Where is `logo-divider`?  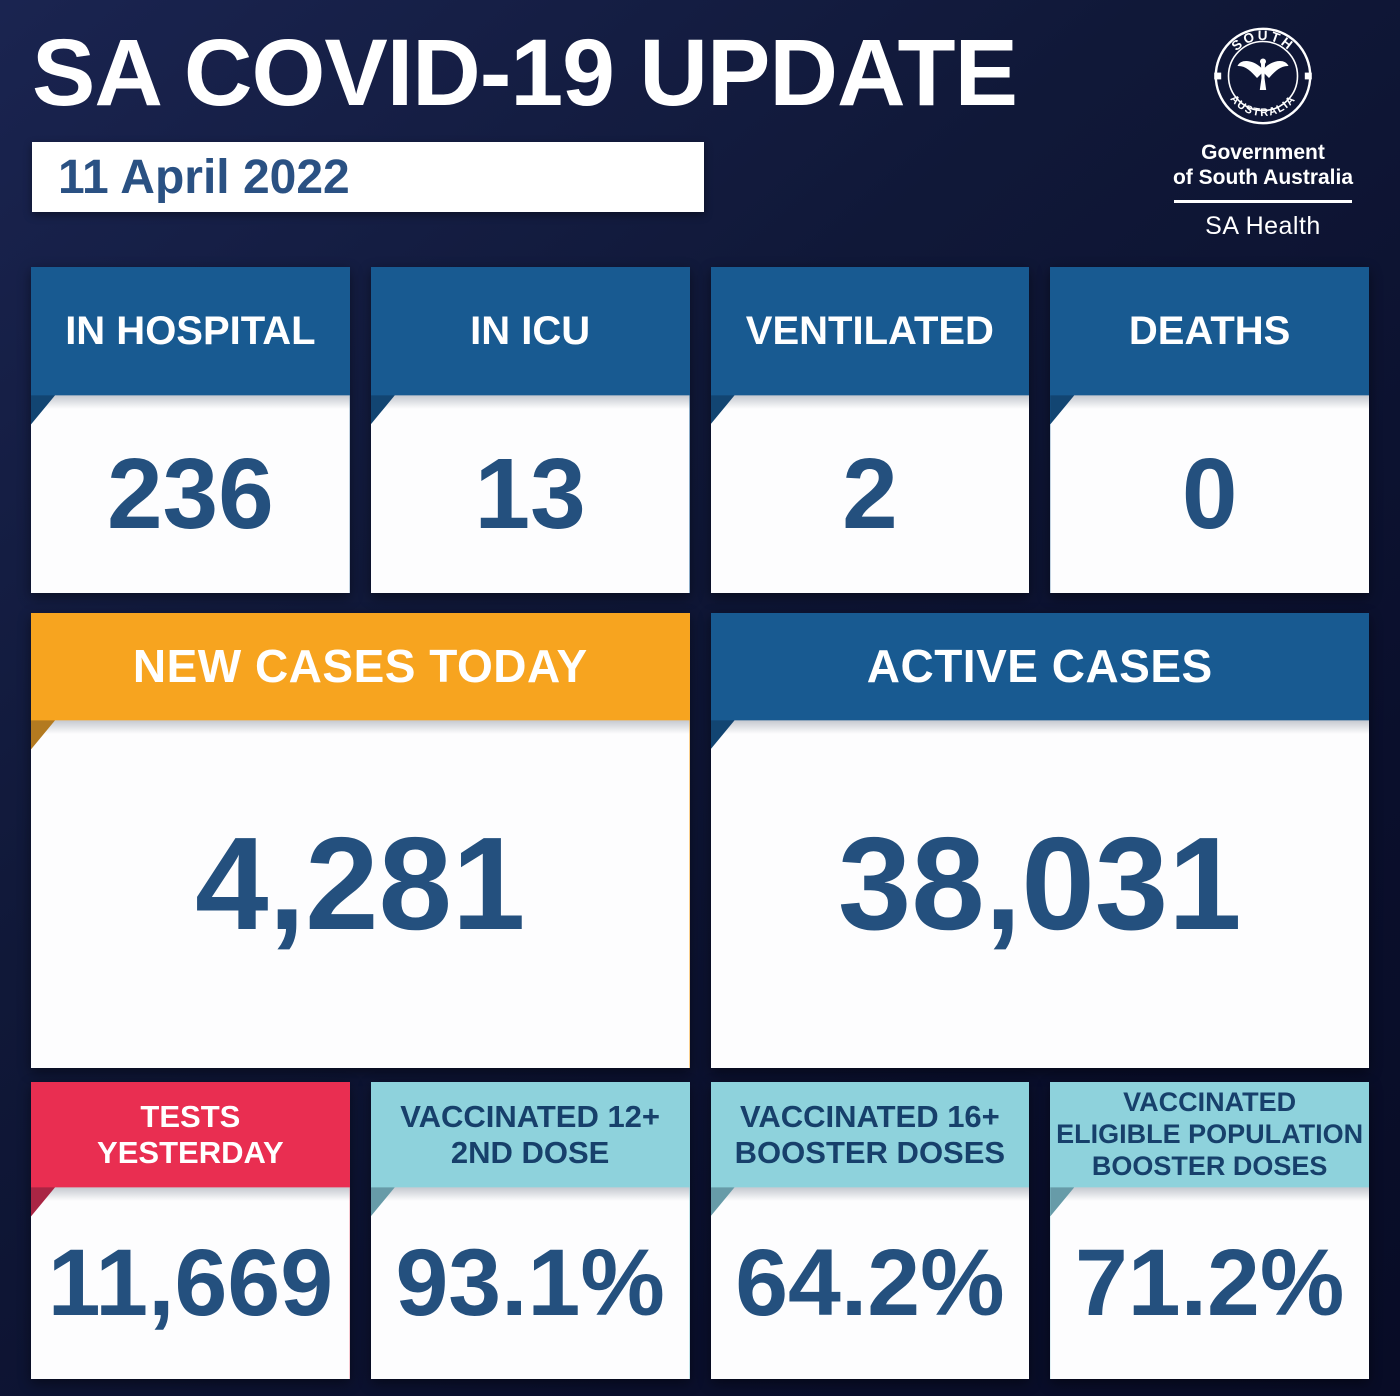 logo-divider is located at coordinates (1263, 202).